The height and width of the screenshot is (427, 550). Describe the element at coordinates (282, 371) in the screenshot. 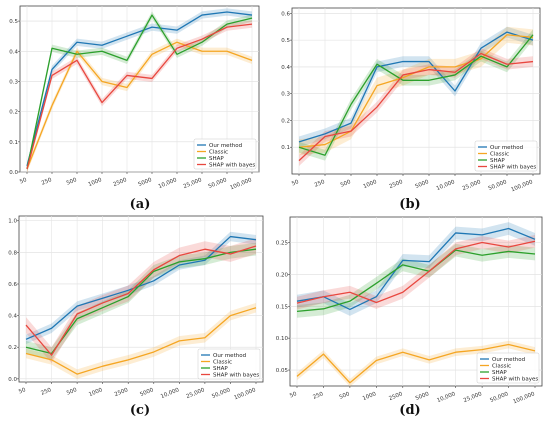

I see `y-tick-label: 0.05` at that location.